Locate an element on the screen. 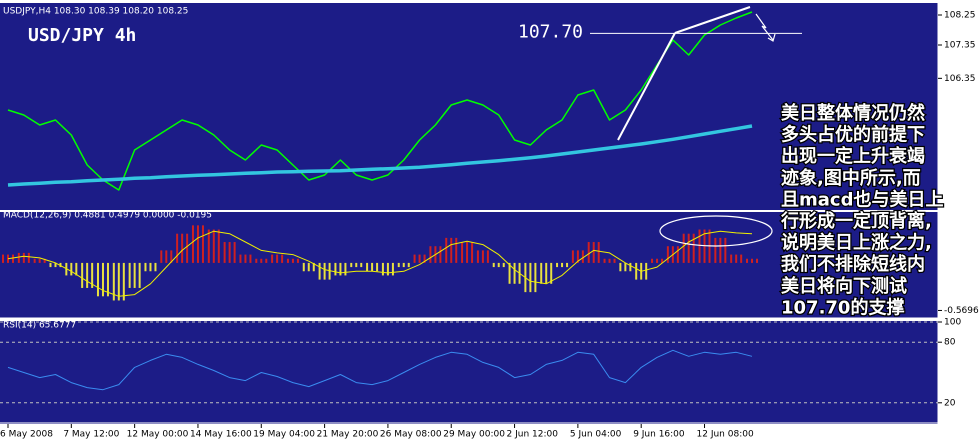 The width and height of the screenshot is (979, 443). series-line is located at coordinates (380, 155).